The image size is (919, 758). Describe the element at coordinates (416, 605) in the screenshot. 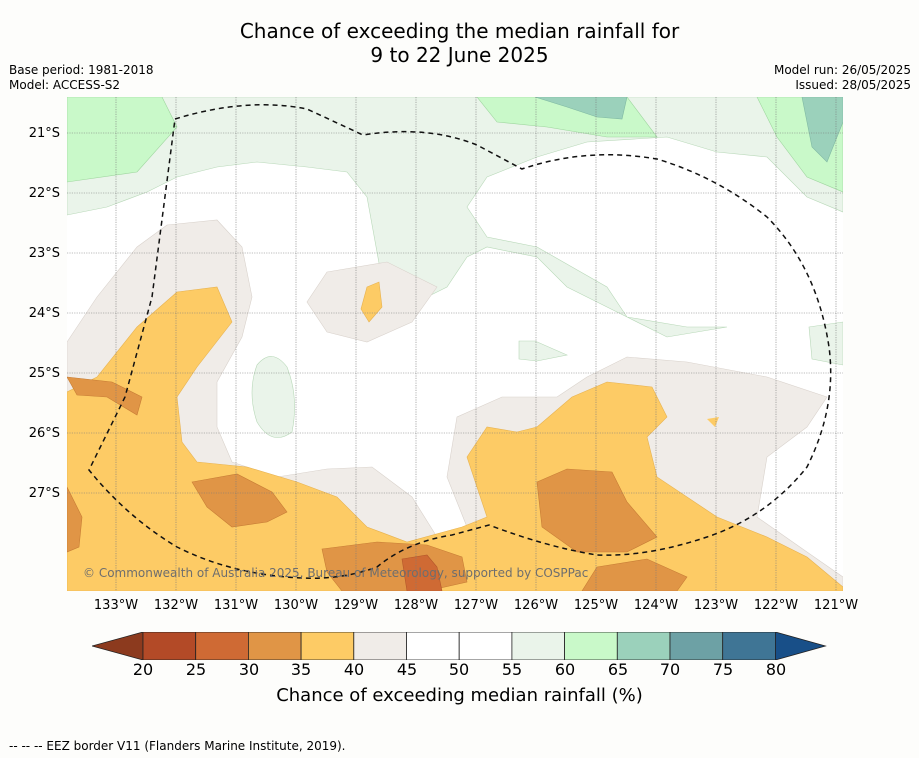

I see `lon-label: 128°W` at that location.